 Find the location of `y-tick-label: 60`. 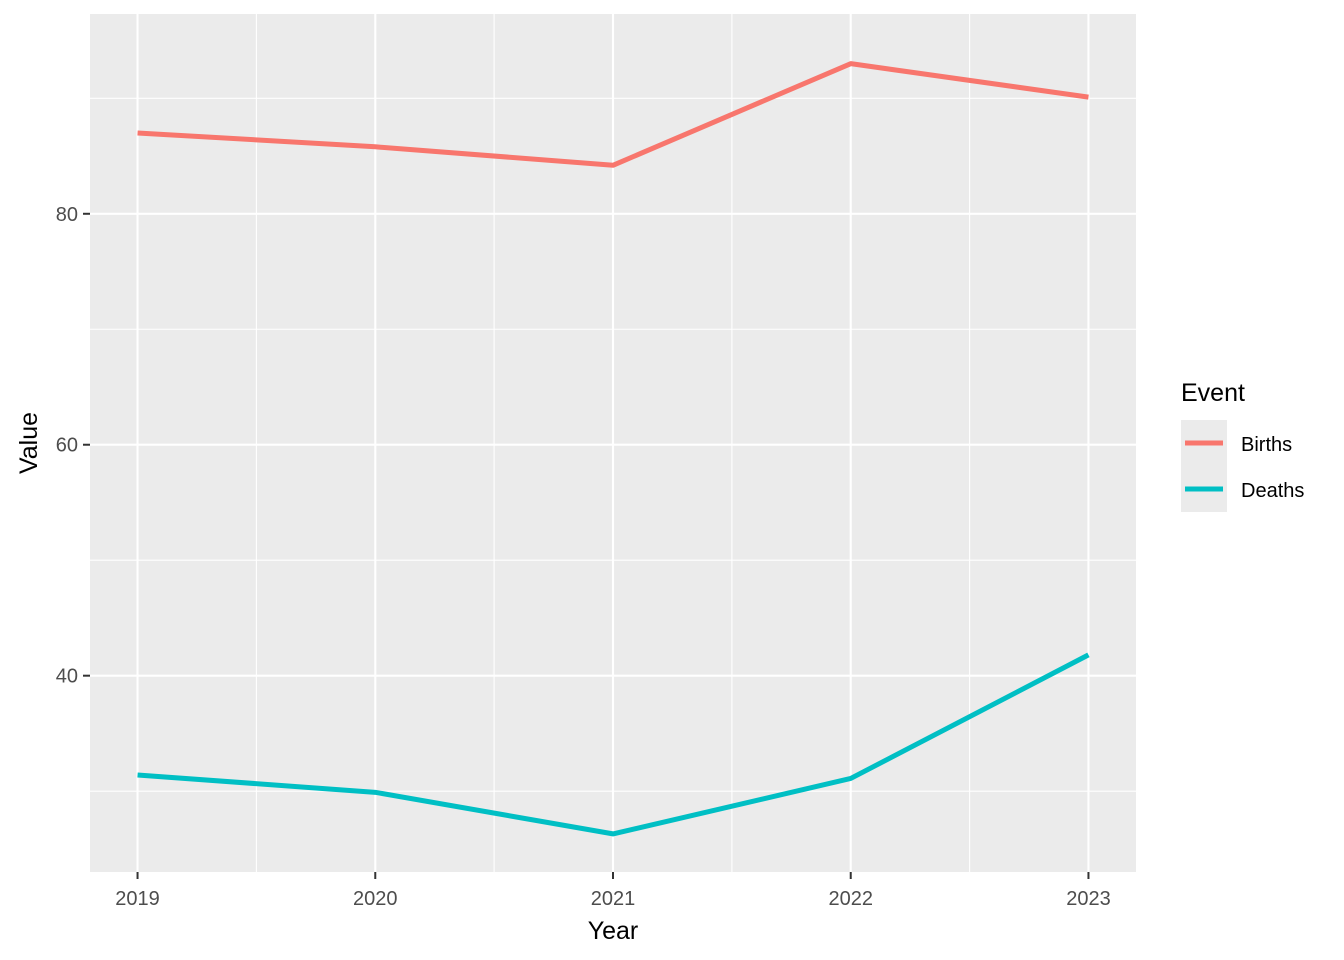

y-tick-label: 60 is located at coordinates (67, 446).